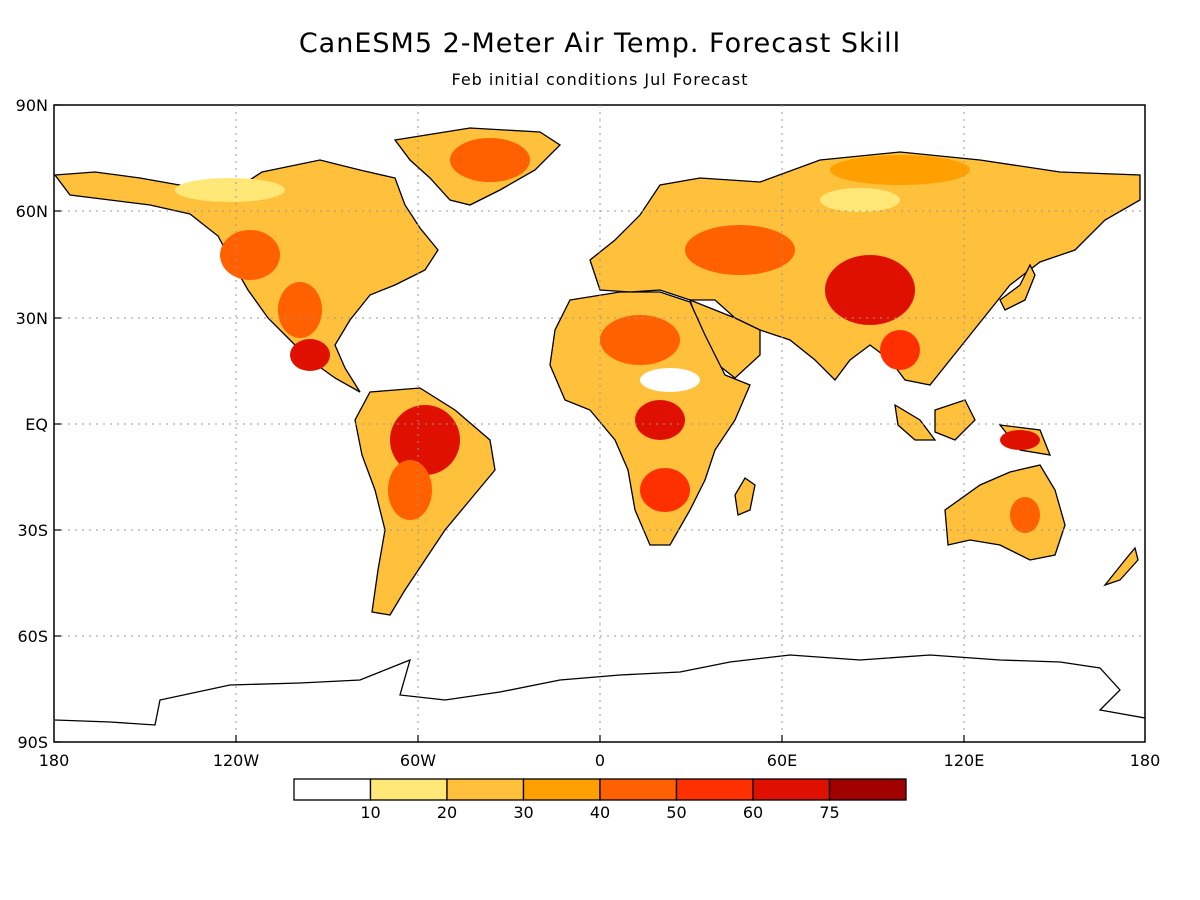 The height and width of the screenshot is (900, 1200). What do you see at coordinates (36, 424) in the screenshot?
I see `lat-label: EQ` at bounding box center [36, 424].